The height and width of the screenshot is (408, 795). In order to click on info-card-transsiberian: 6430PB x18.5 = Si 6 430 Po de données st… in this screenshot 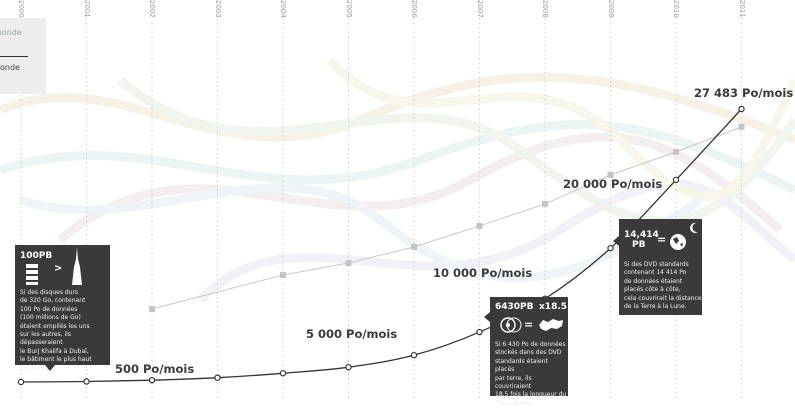, I will do `click(529, 352)`.